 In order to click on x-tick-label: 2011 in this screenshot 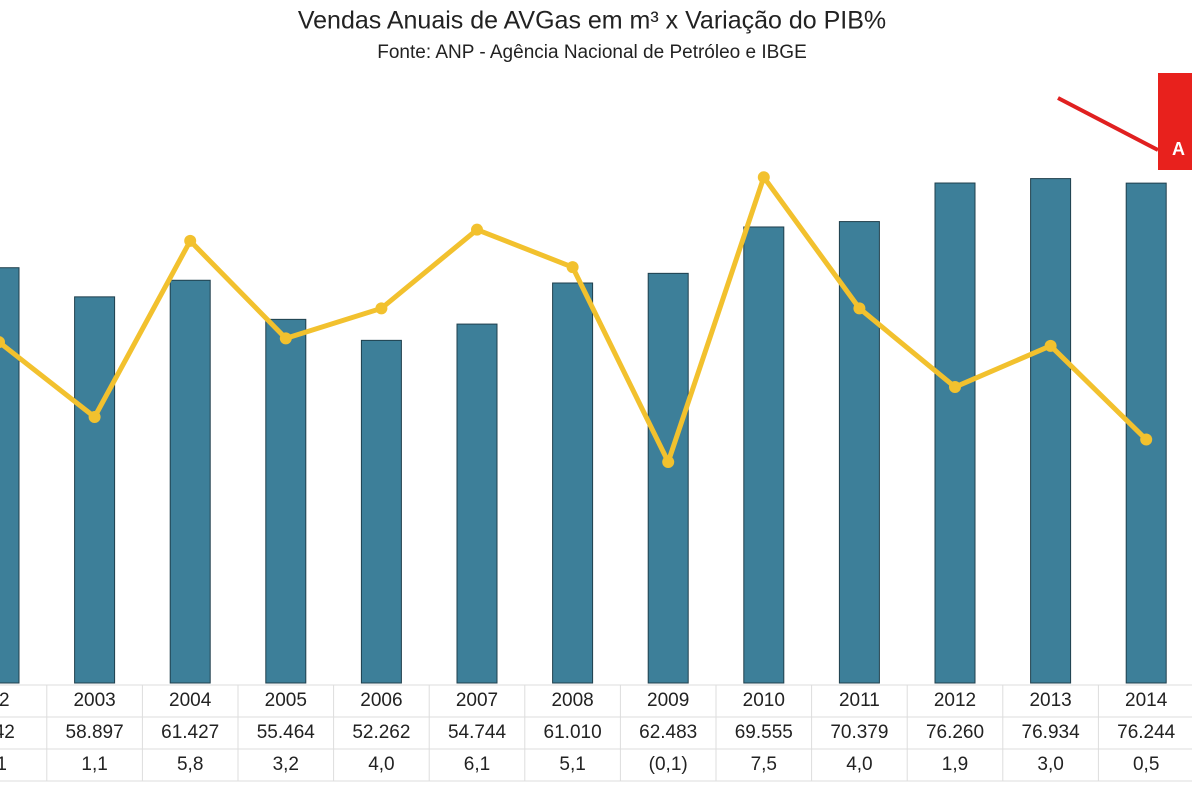, I will do `click(859, 700)`.